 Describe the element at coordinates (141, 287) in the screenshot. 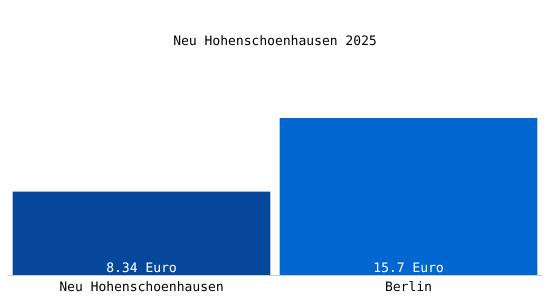

I see `x-tick-label: Neu Hohenschoenhausen` at that location.